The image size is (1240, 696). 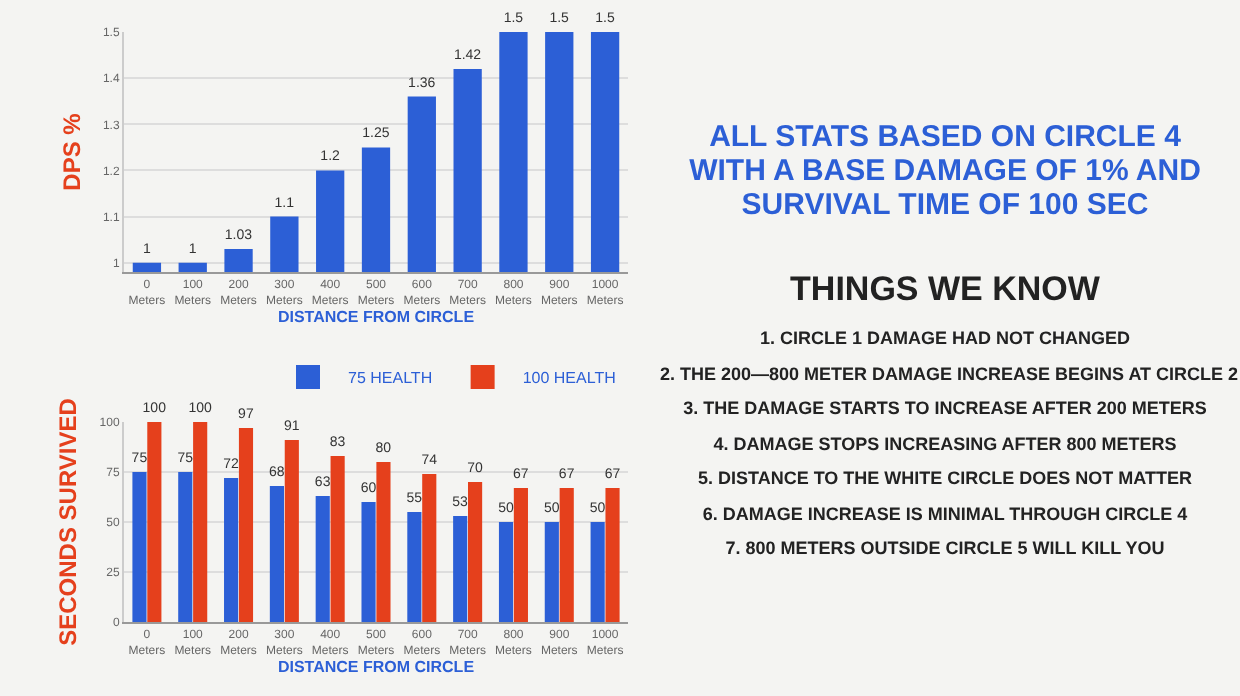 I want to click on text: 5. DISTANCE TO THE WHITE CIRCLE DOES NOT MATTER, so click(x=944, y=479).